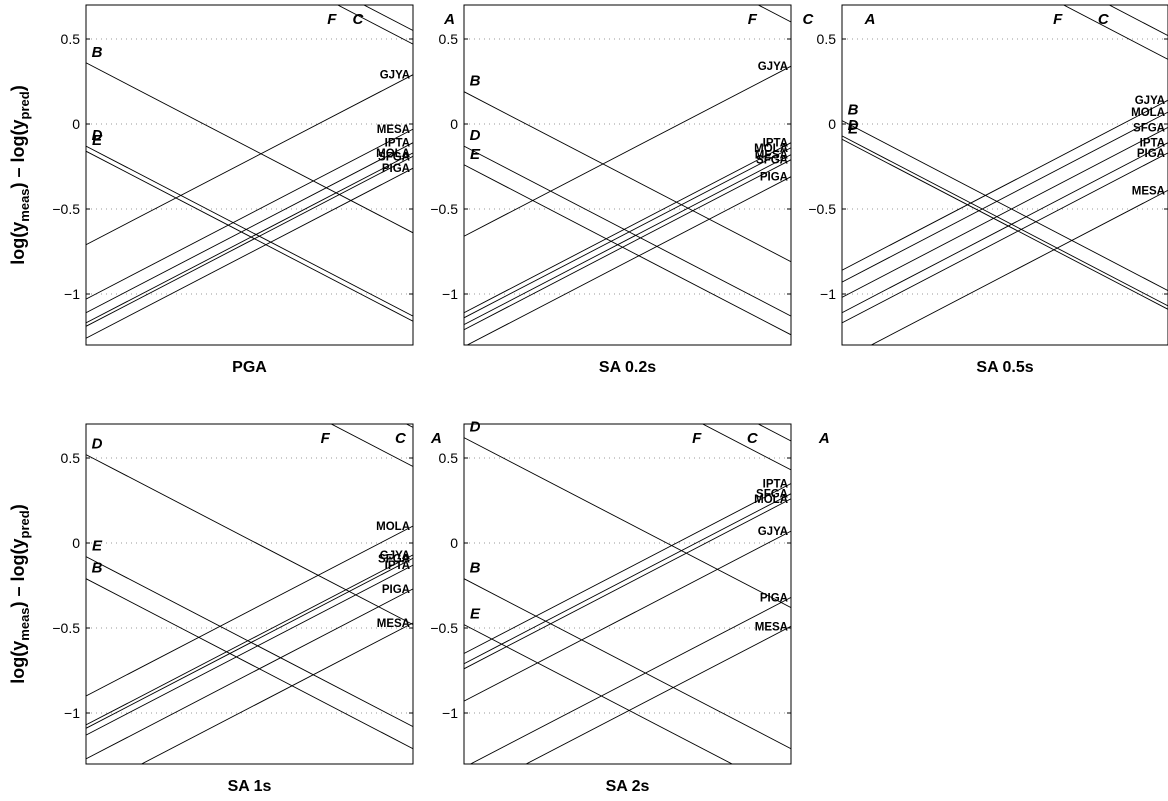 The height and width of the screenshot is (801, 1168). I want to click on panel-title: PGA, so click(249, 367).